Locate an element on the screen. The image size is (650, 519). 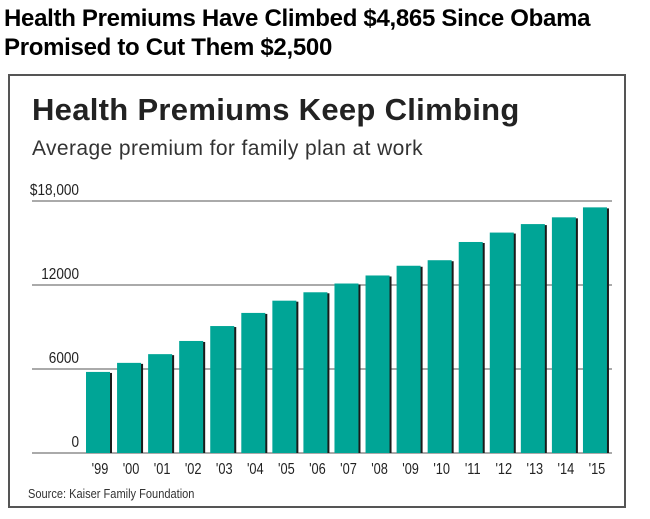
source-note: Source: Kaiser Family Foundation is located at coordinates (111, 493).